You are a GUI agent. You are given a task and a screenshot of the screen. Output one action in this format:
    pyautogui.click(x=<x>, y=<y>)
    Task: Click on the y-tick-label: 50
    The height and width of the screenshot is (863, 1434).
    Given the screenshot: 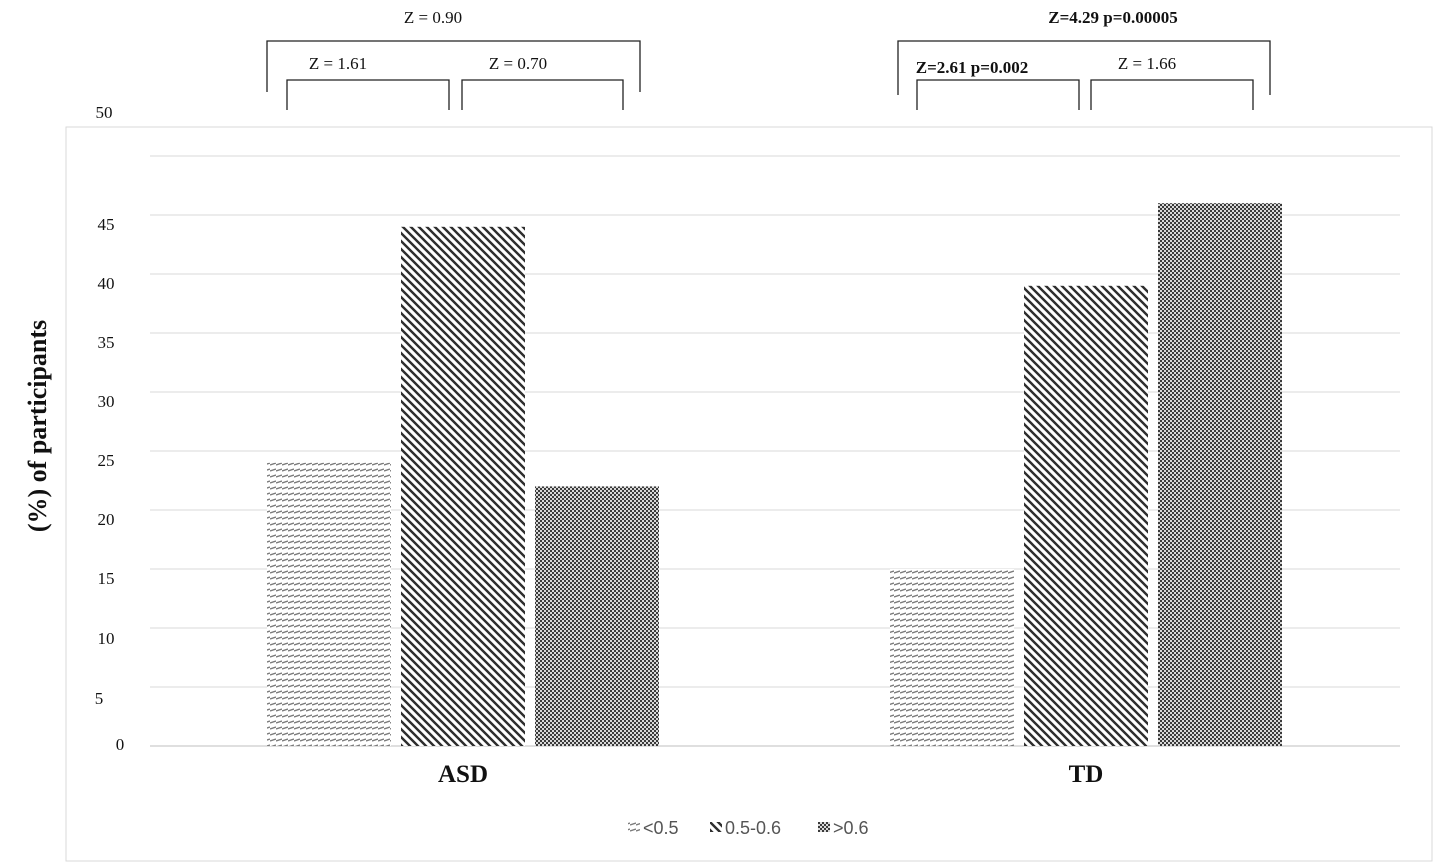 What is the action you would take?
    pyautogui.click(x=104, y=112)
    